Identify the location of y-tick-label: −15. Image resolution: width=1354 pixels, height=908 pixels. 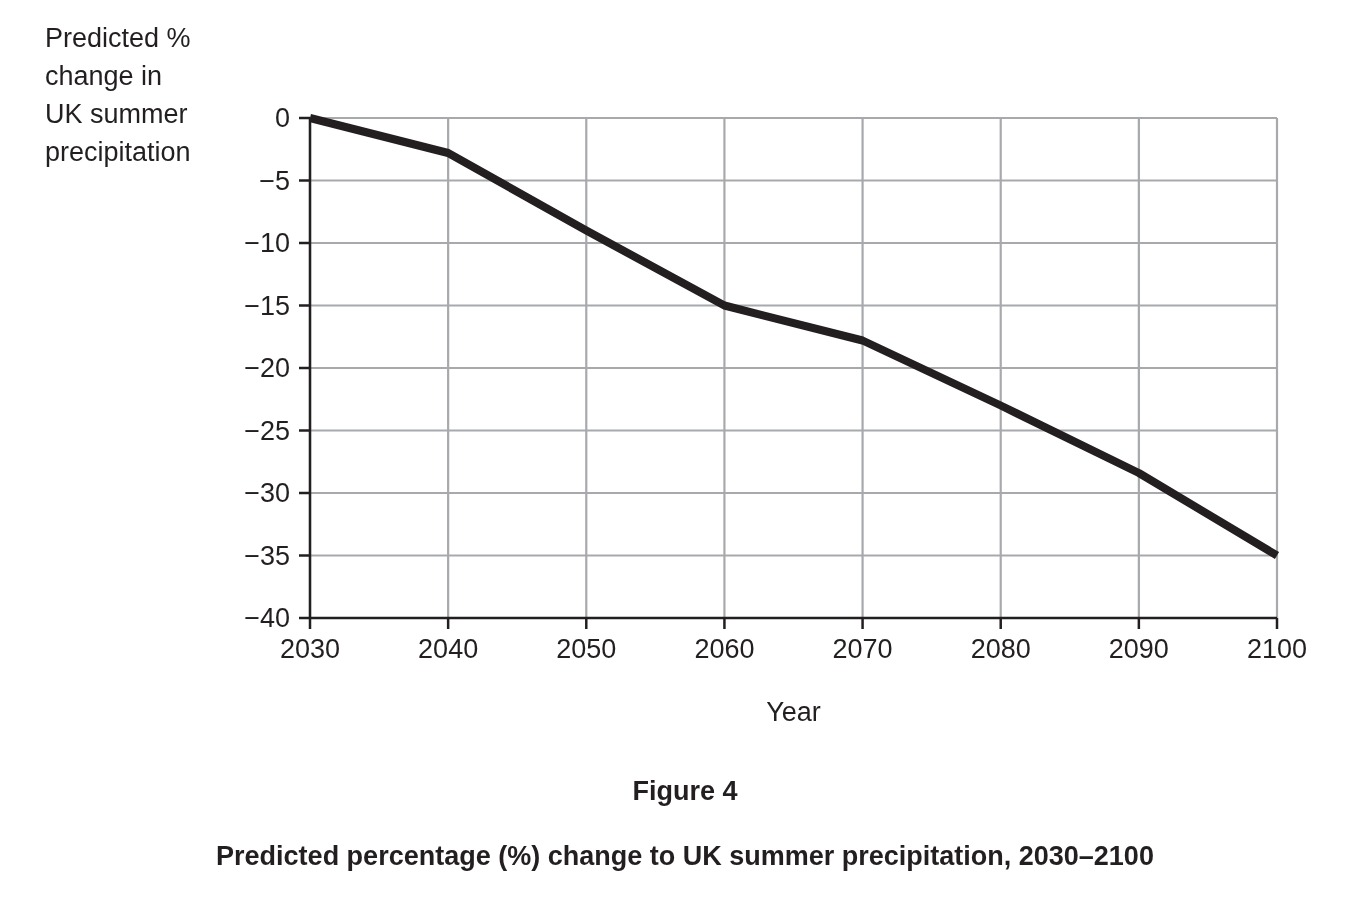
(267, 305).